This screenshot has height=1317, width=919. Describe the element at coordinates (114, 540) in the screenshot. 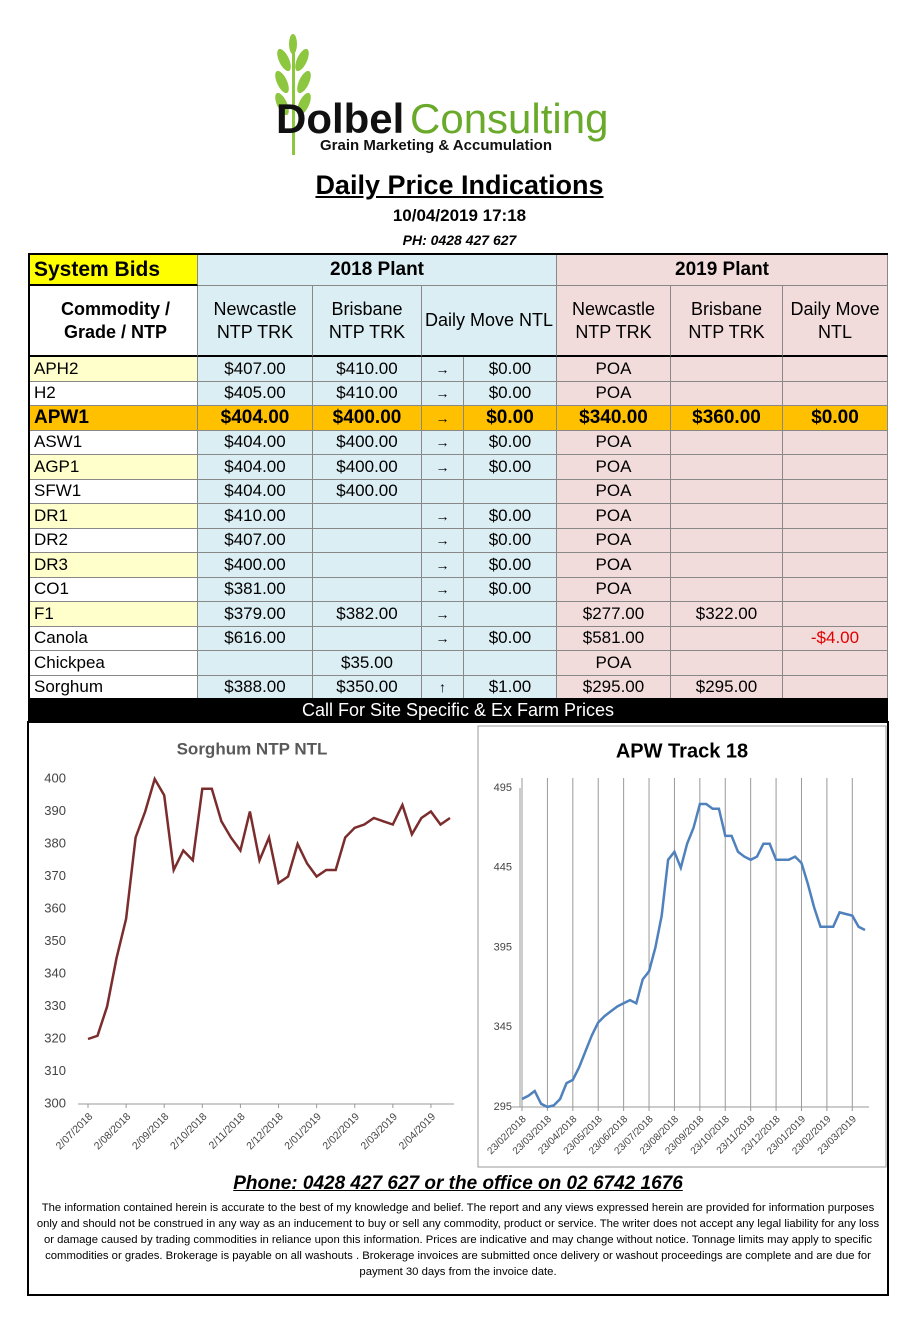

I see `table-cell: DR2` at that location.